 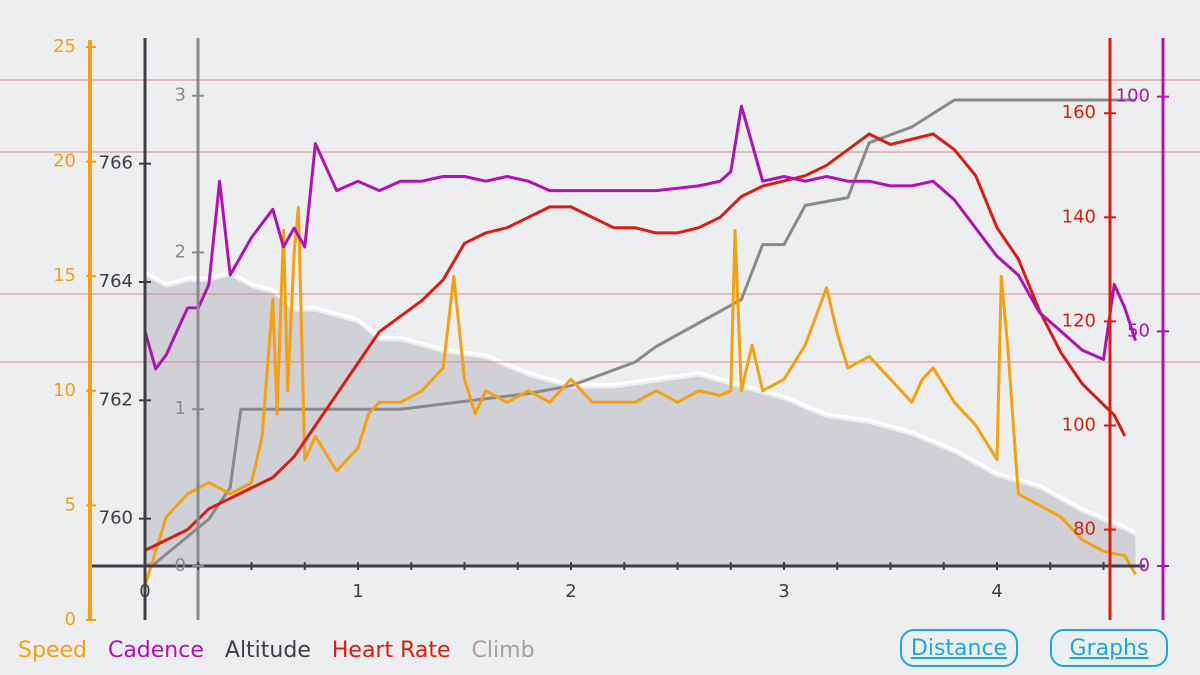 What do you see at coordinates (1079, 112) in the screenshot?
I see `heart-rate-tick-label: 160` at bounding box center [1079, 112].